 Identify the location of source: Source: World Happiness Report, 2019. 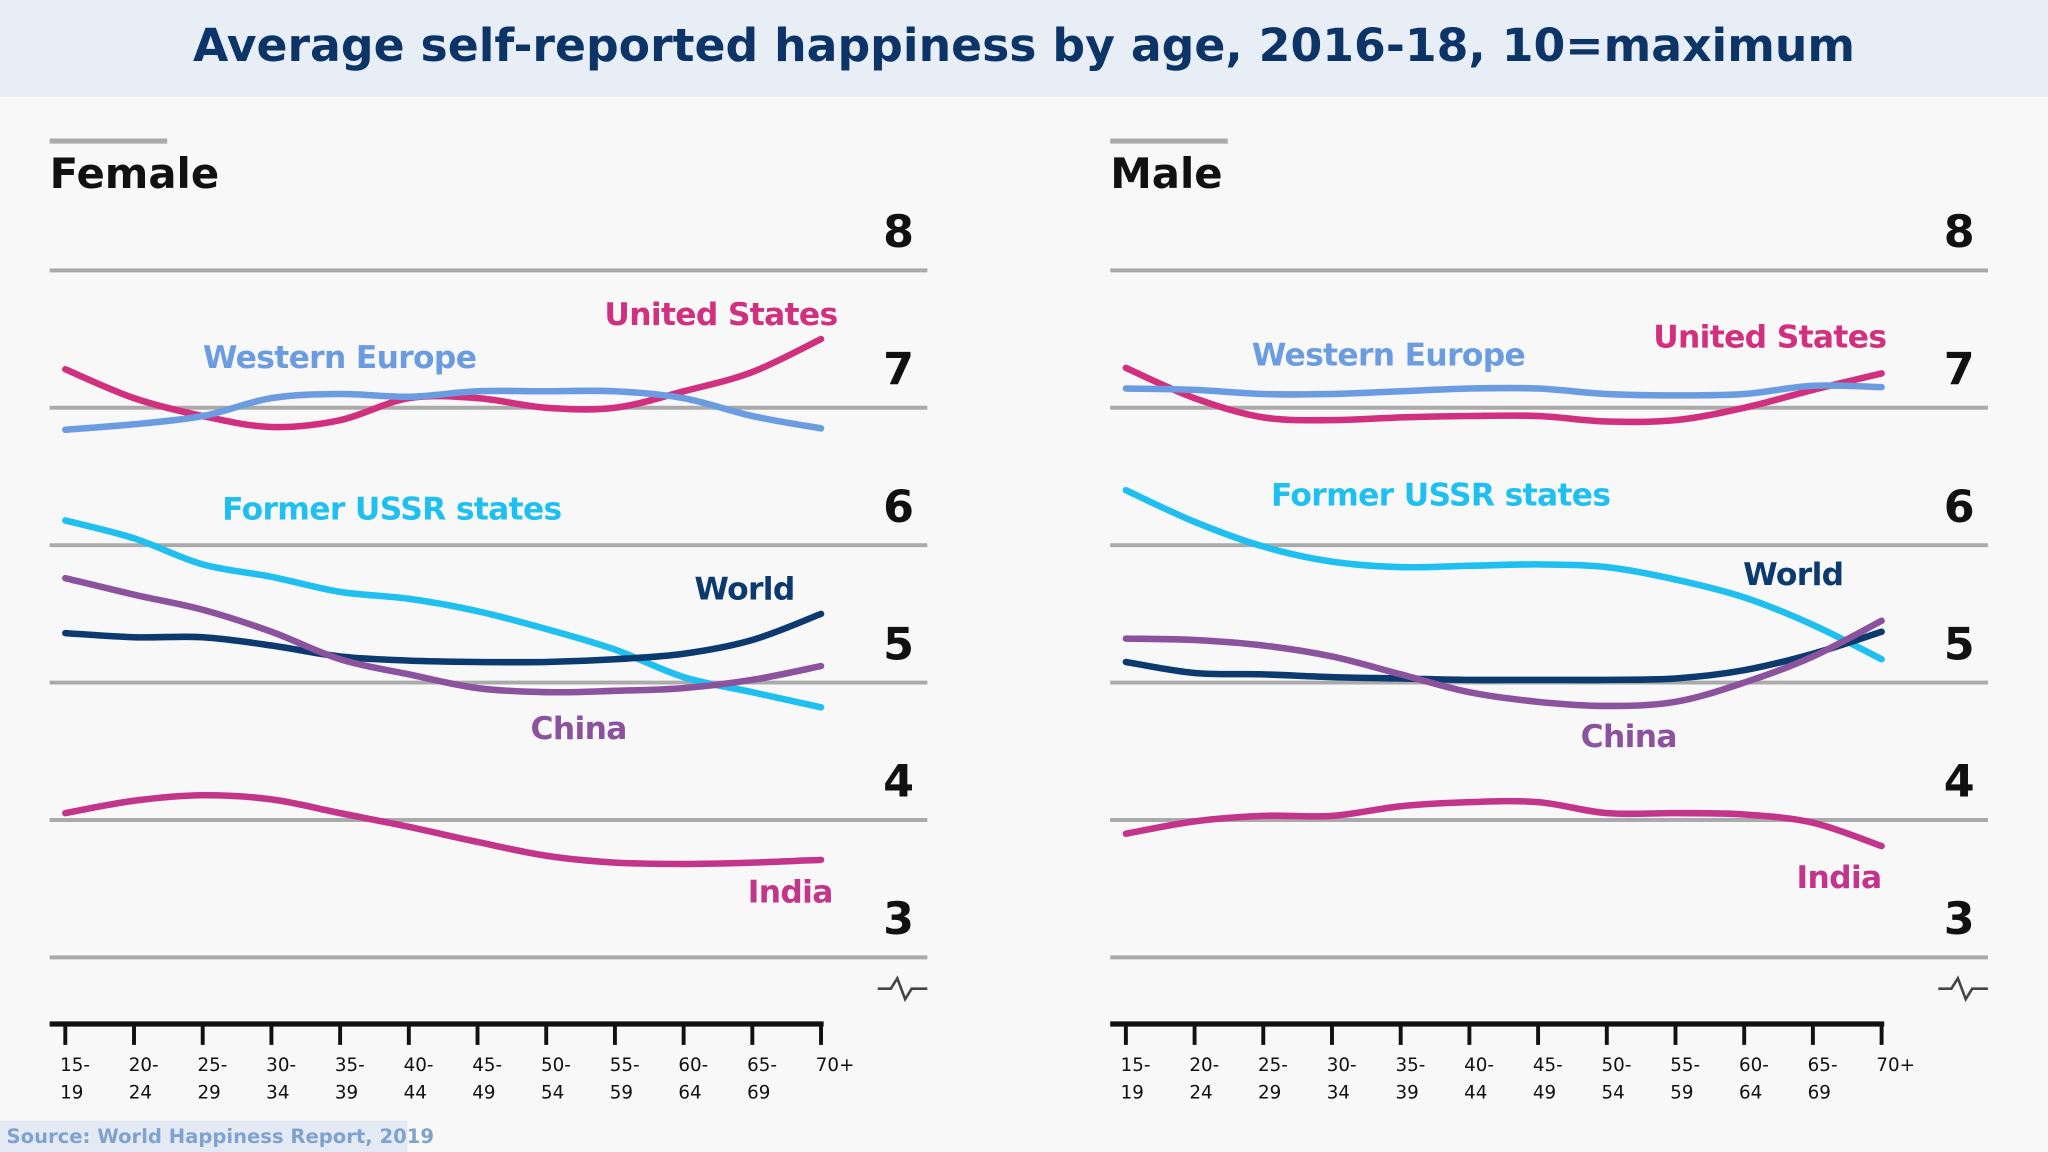
(220, 1136).